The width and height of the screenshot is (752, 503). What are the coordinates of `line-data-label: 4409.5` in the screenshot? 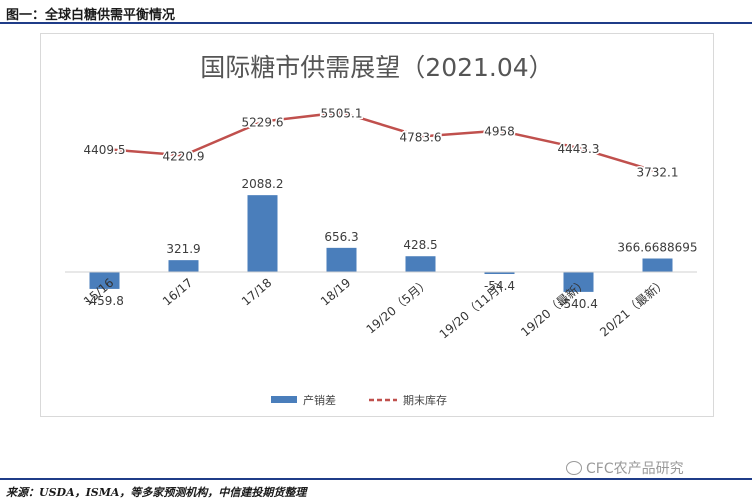 It's located at (105, 150).